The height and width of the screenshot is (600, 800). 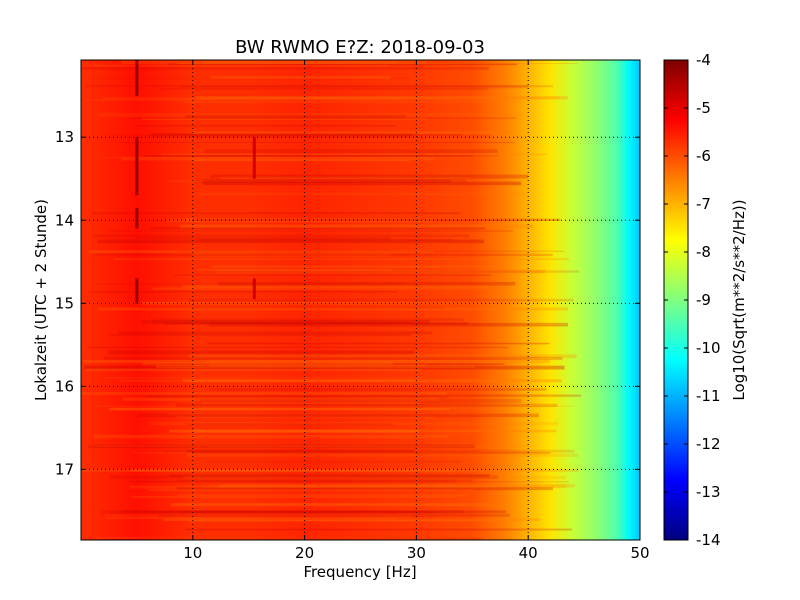 I want to click on colorbar-tick-label: -8, so click(x=703, y=252).